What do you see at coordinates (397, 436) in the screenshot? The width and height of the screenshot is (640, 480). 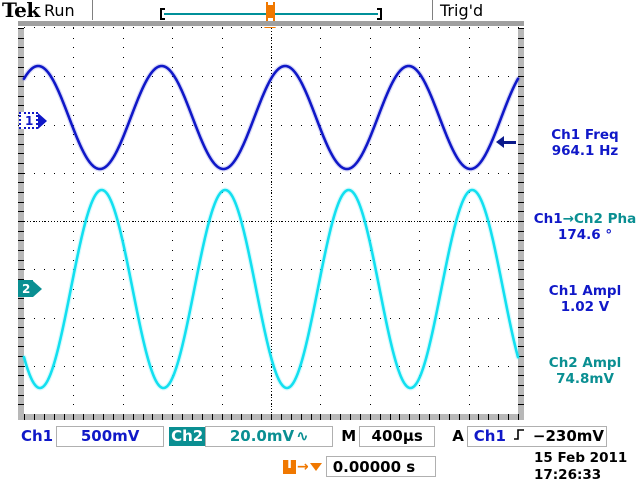 I see `timebase-value: 400µs` at bounding box center [397, 436].